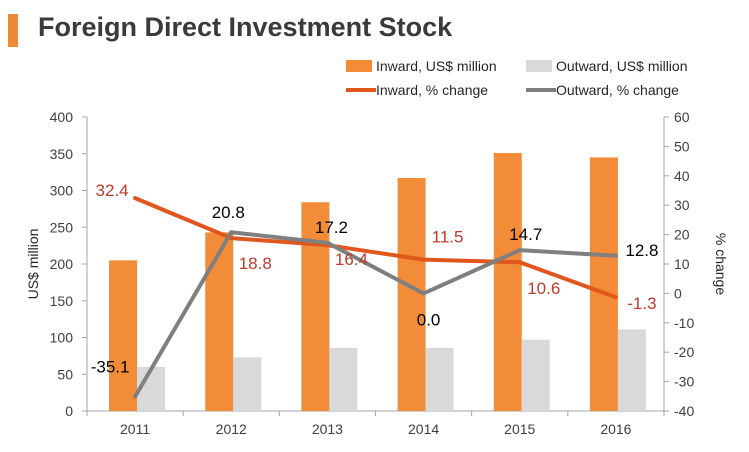 The image size is (749, 452). I want to click on y-left-axis-title: US$ million, so click(33, 264).